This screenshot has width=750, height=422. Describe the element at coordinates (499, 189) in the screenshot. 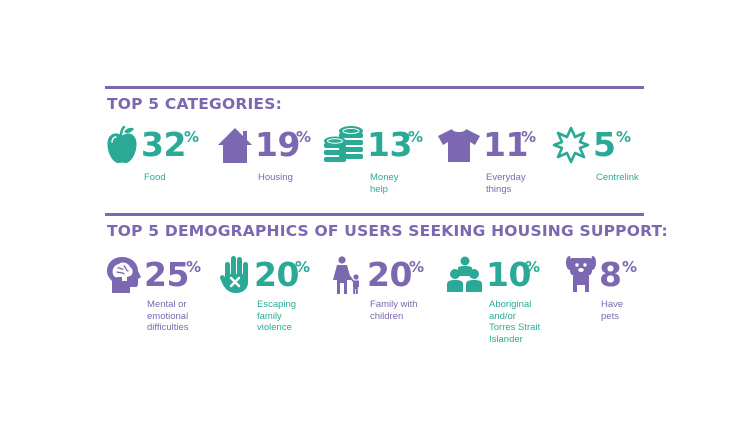

I see `stat-label-line-2: things` at that location.